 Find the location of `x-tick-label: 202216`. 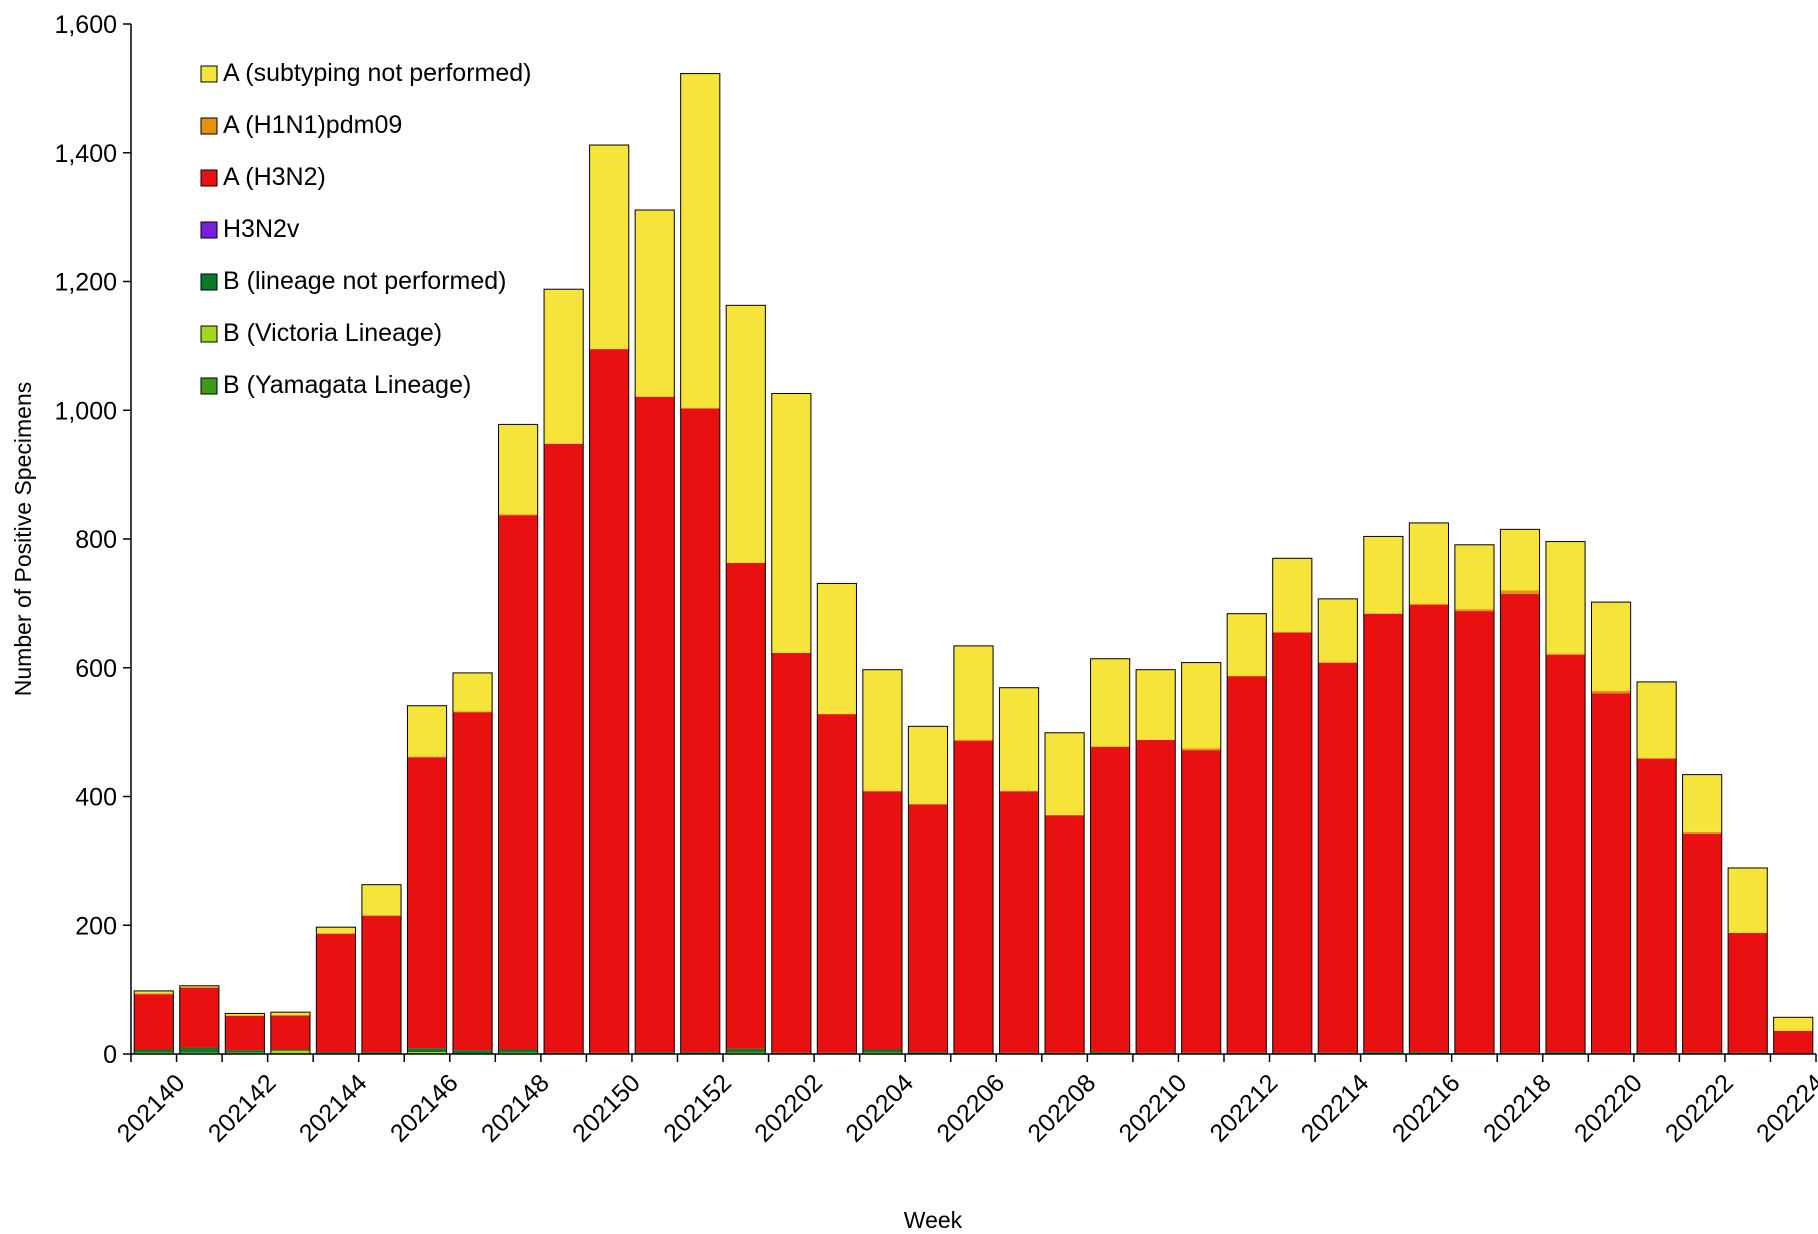

x-tick-label: 202216 is located at coordinates (1426, 1108).